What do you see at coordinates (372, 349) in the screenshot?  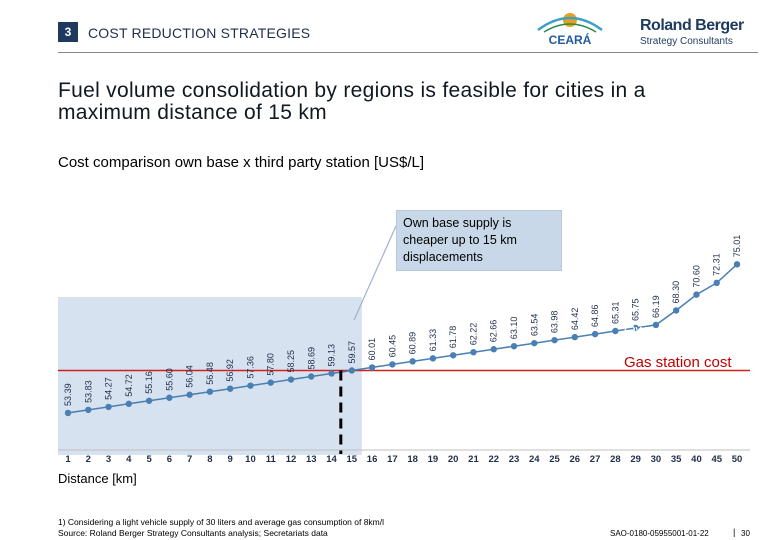 I see `data-label: 60.01` at bounding box center [372, 349].